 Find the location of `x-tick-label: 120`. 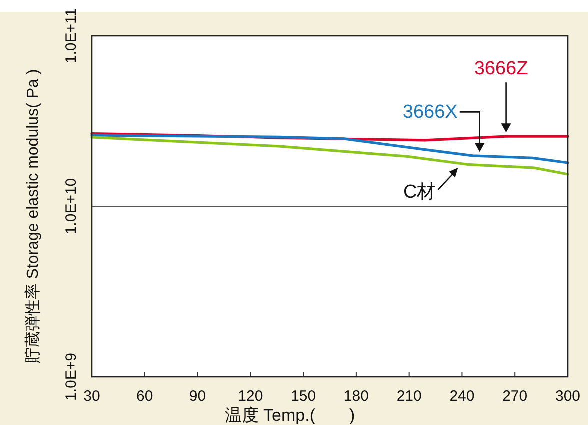

x-tick-label: 120 is located at coordinates (251, 396).